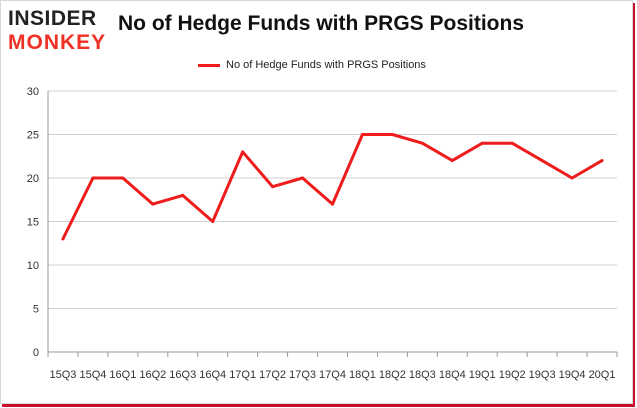 The width and height of the screenshot is (637, 408). I want to click on x-tick-label: 19Q4, so click(572, 375).